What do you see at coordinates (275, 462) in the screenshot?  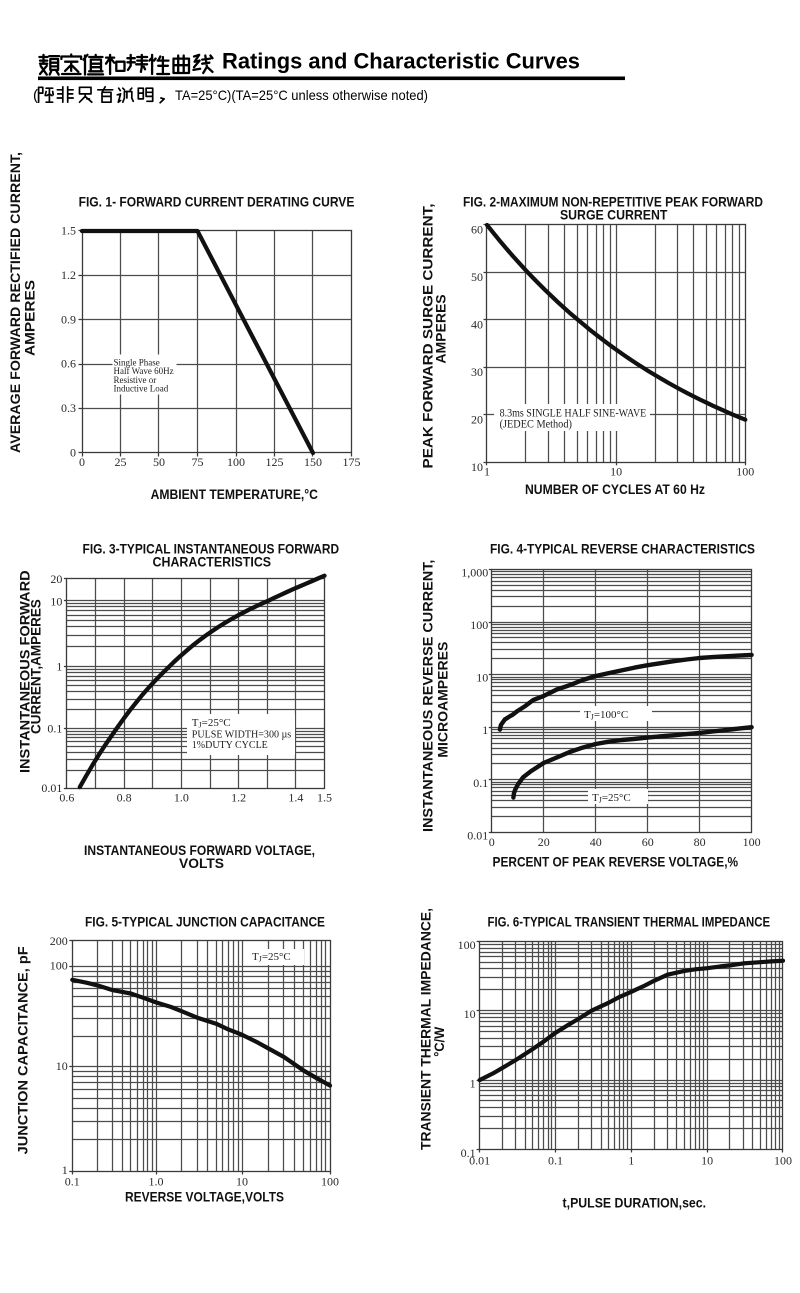 I see `svg-text: 125` at bounding box center [275, 462].